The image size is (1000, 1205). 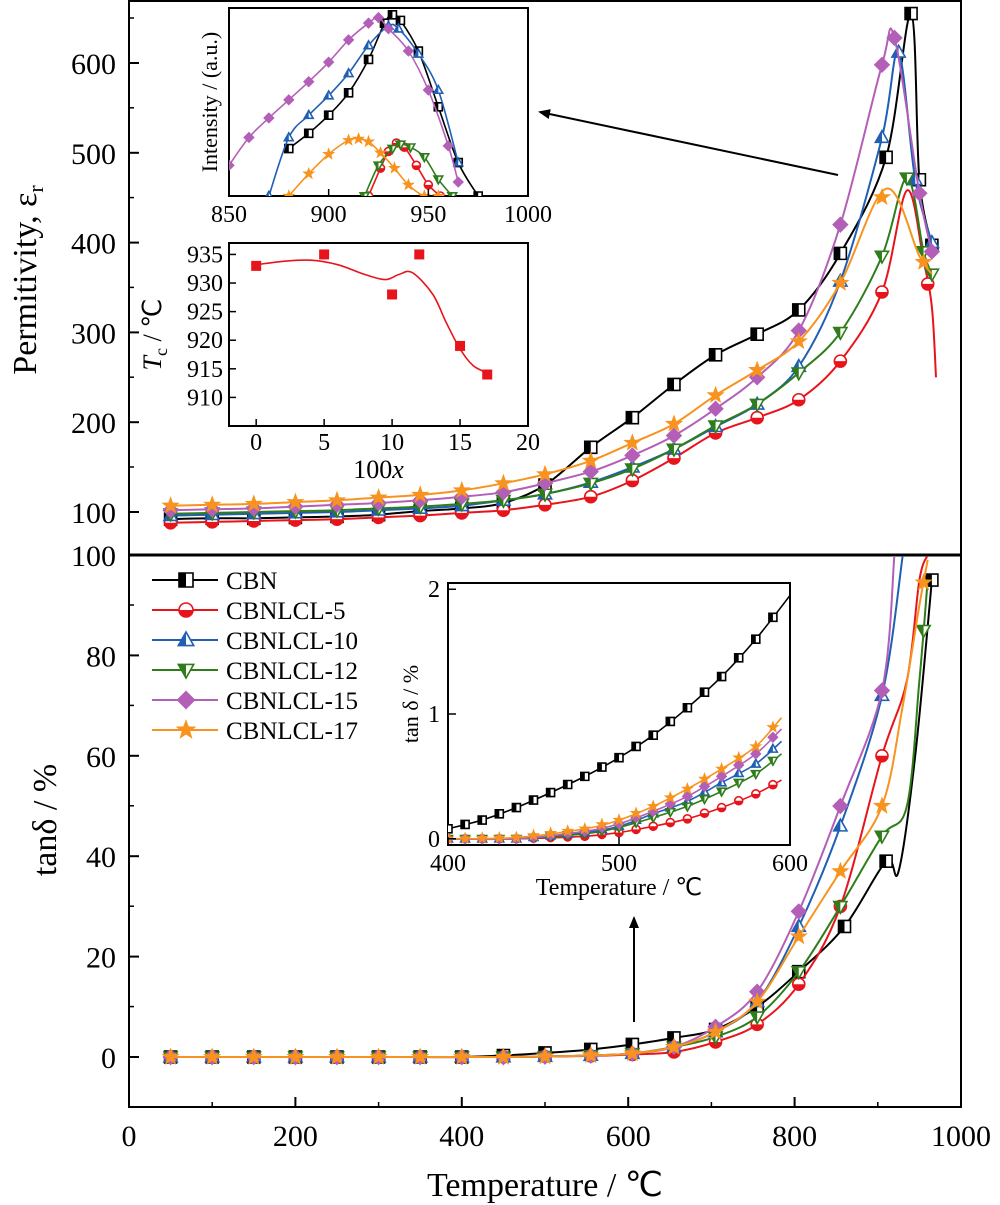 I want to click on x-axis-ticks: 0 200 400 600 800 1000, so click(x=556, y=1125).